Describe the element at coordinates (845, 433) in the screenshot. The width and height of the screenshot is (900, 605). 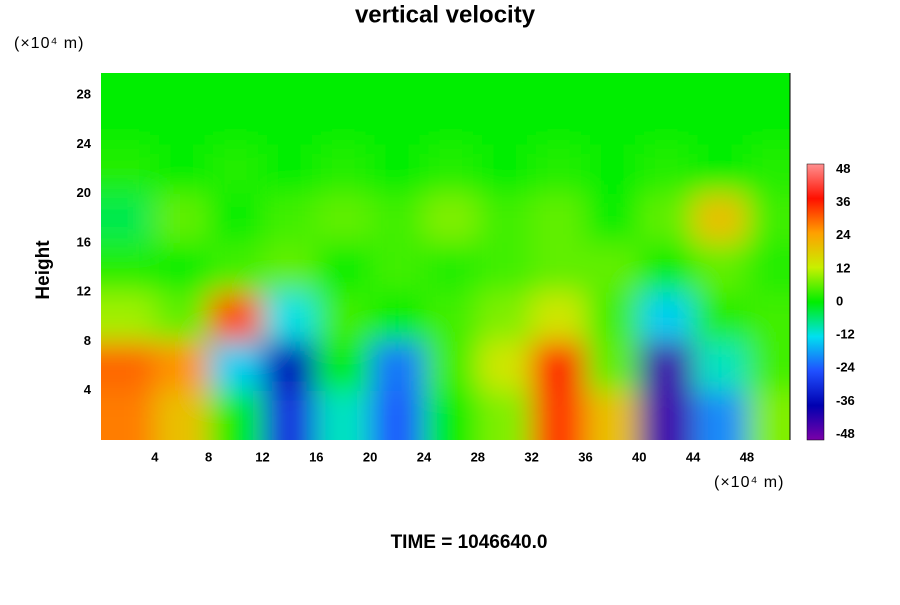
I see `colorbar-tick-label: -48` at that location.